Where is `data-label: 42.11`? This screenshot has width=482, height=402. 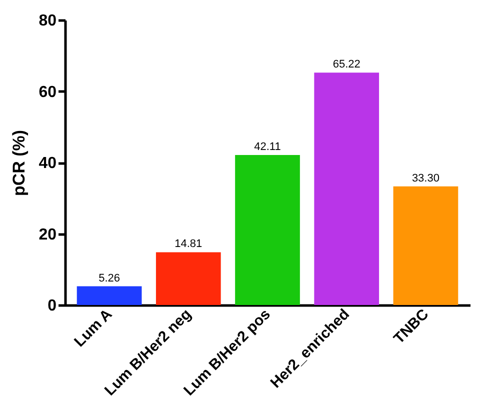
data-label: 42.11 is located at coordinates (267, 146).